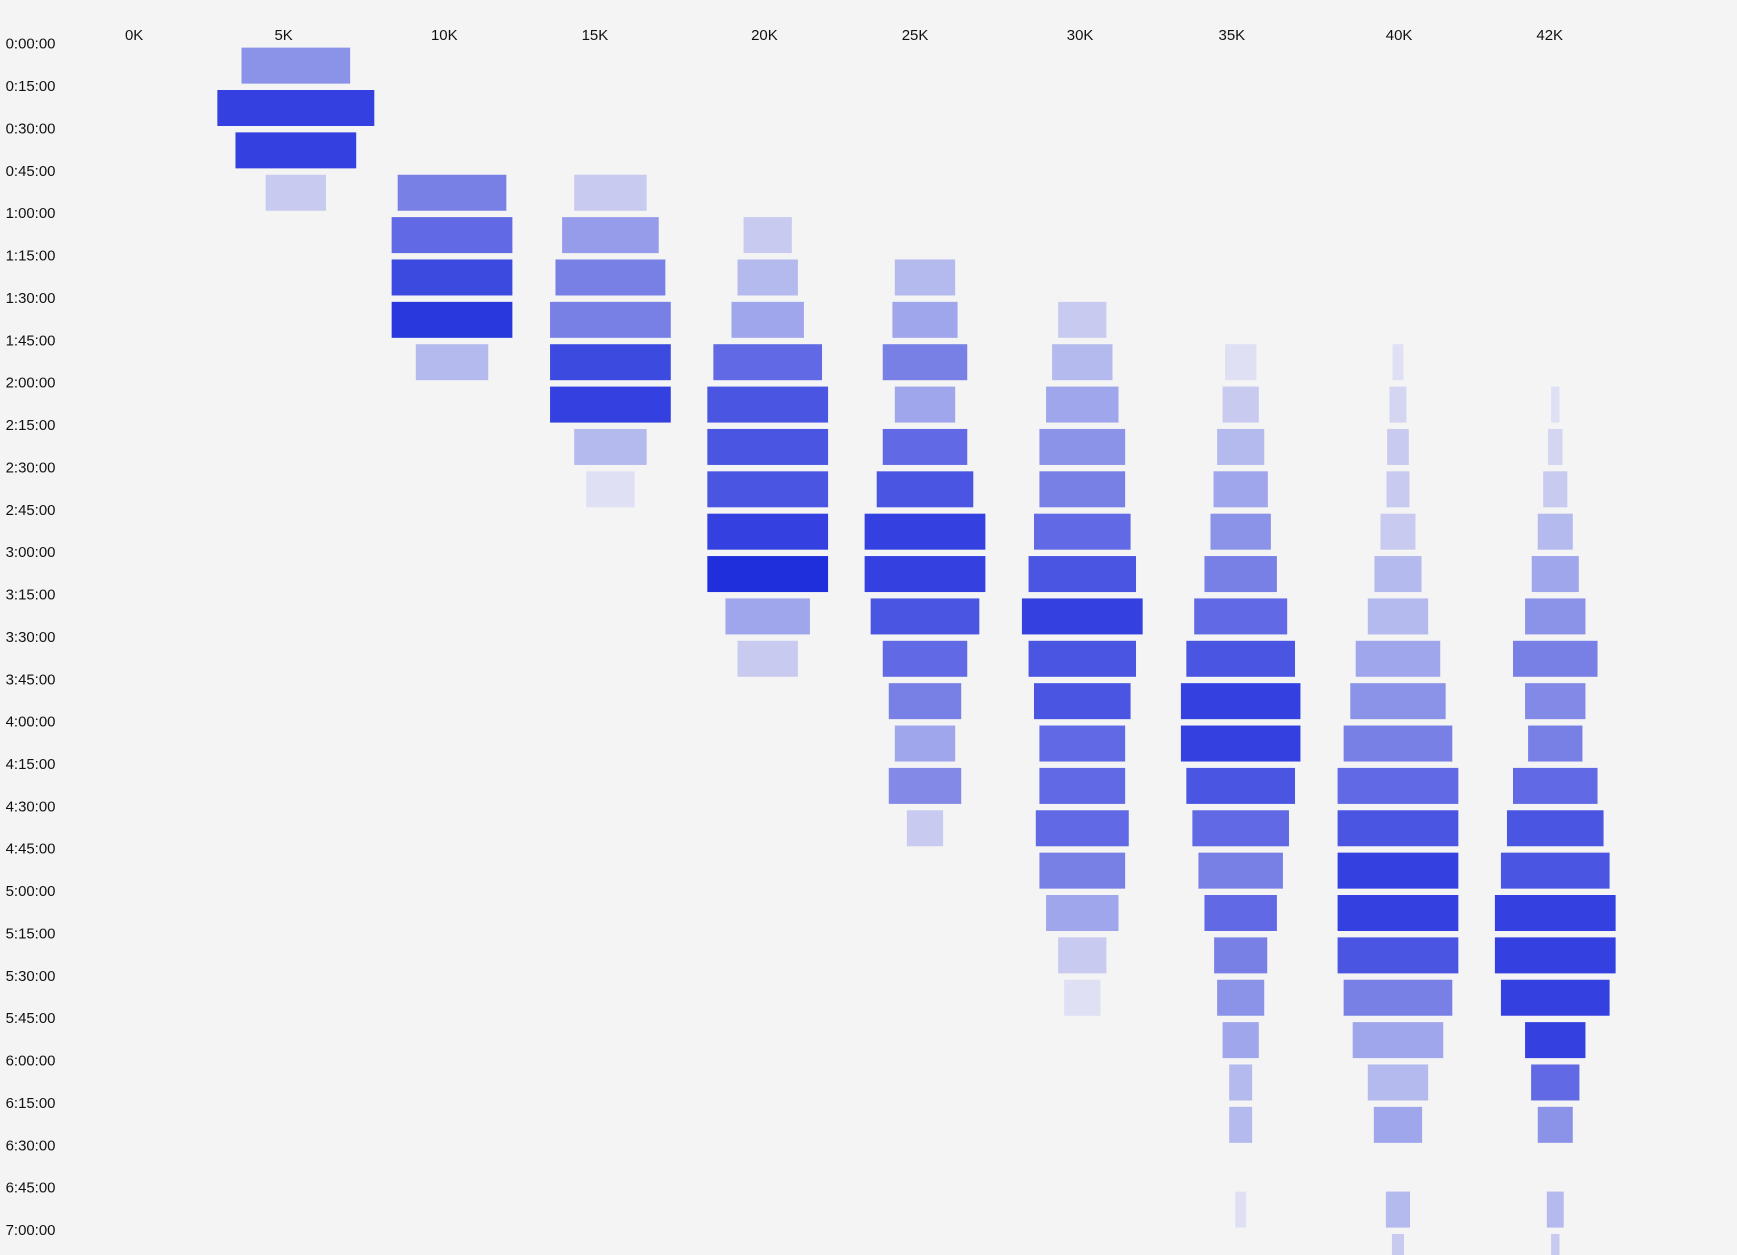 This screenshot has width=1737, height=1255. What do you see at coordinates (1241, 446) in the screenshot?
I see `bar-35K-2:15:00` at bounding box center [1241, 446].